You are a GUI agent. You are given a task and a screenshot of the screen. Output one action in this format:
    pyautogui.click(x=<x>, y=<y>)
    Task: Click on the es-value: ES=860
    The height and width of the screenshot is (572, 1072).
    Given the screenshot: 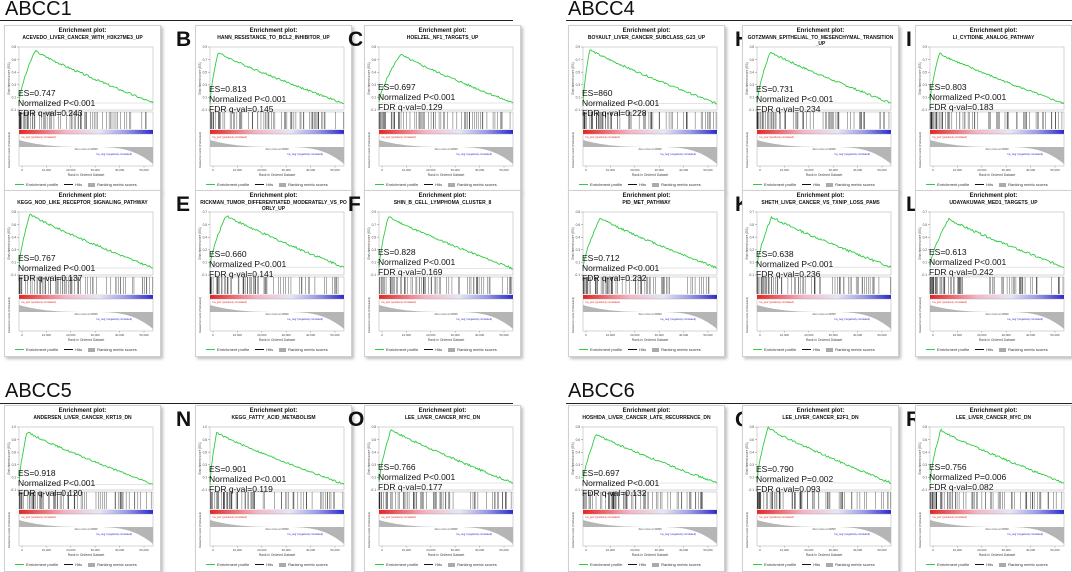 What is the action you would take?
    pyautogui.click(x=597, y=93)
    